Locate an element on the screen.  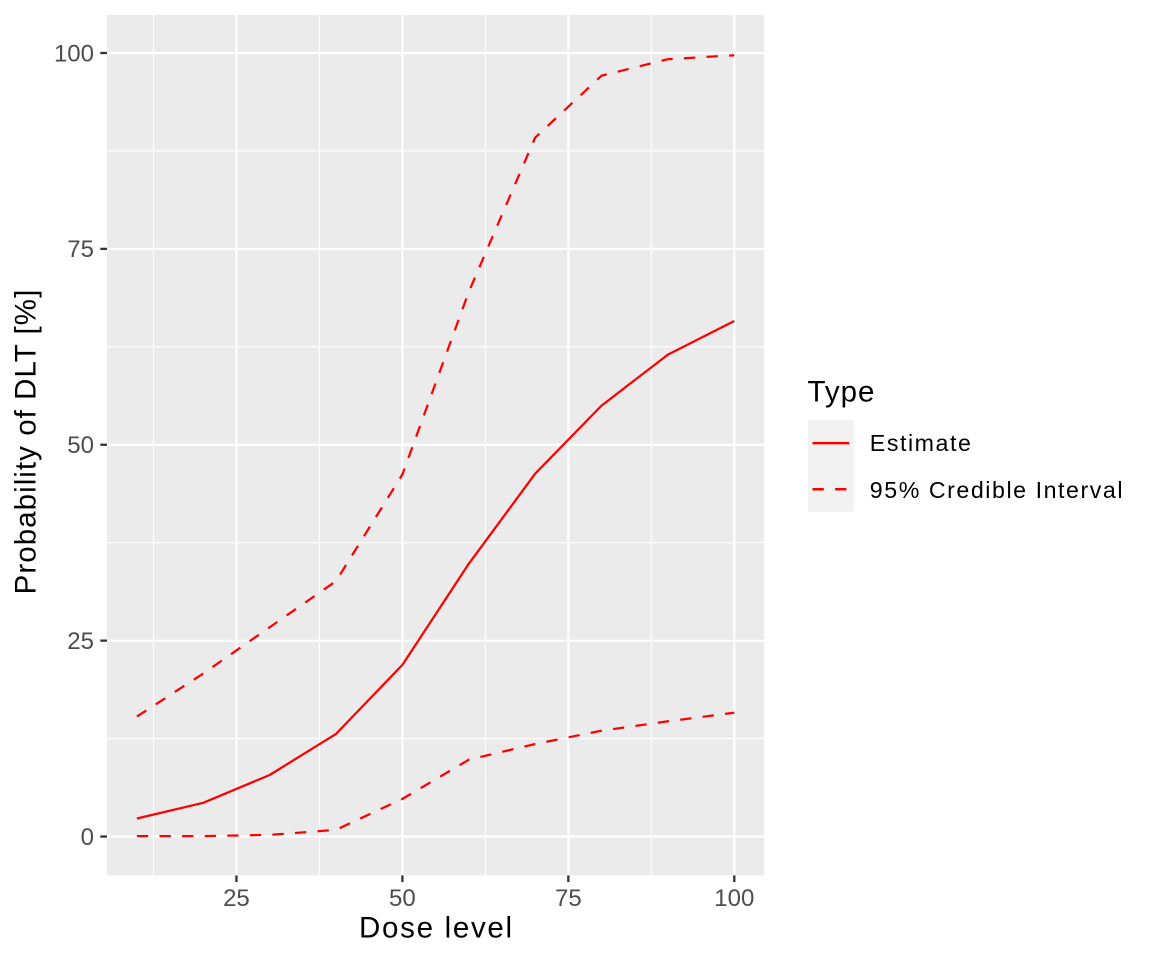
svg-text: Estimate is located at coordinates (921, 443).